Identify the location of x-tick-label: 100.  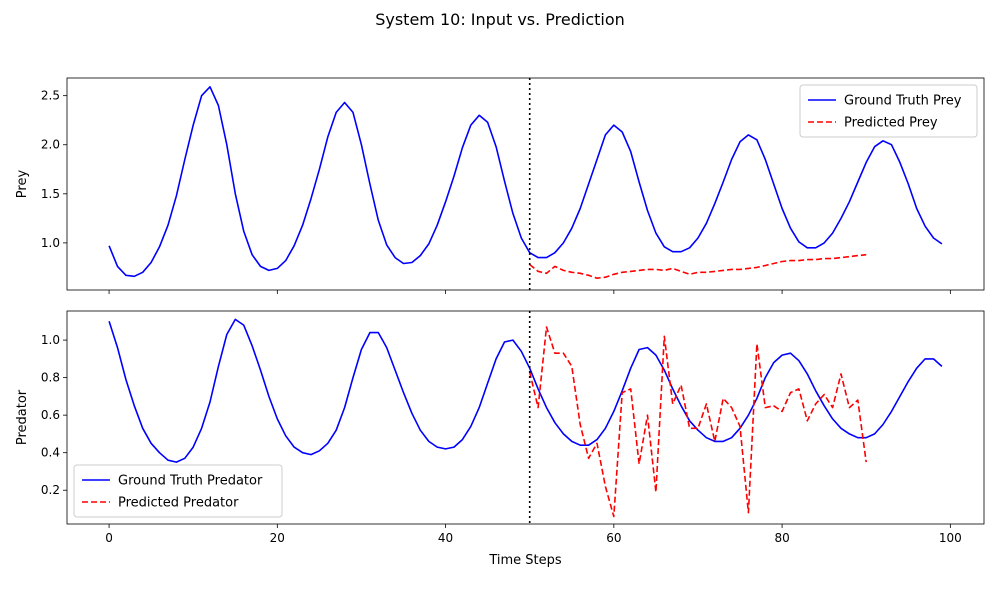
(950, 538).